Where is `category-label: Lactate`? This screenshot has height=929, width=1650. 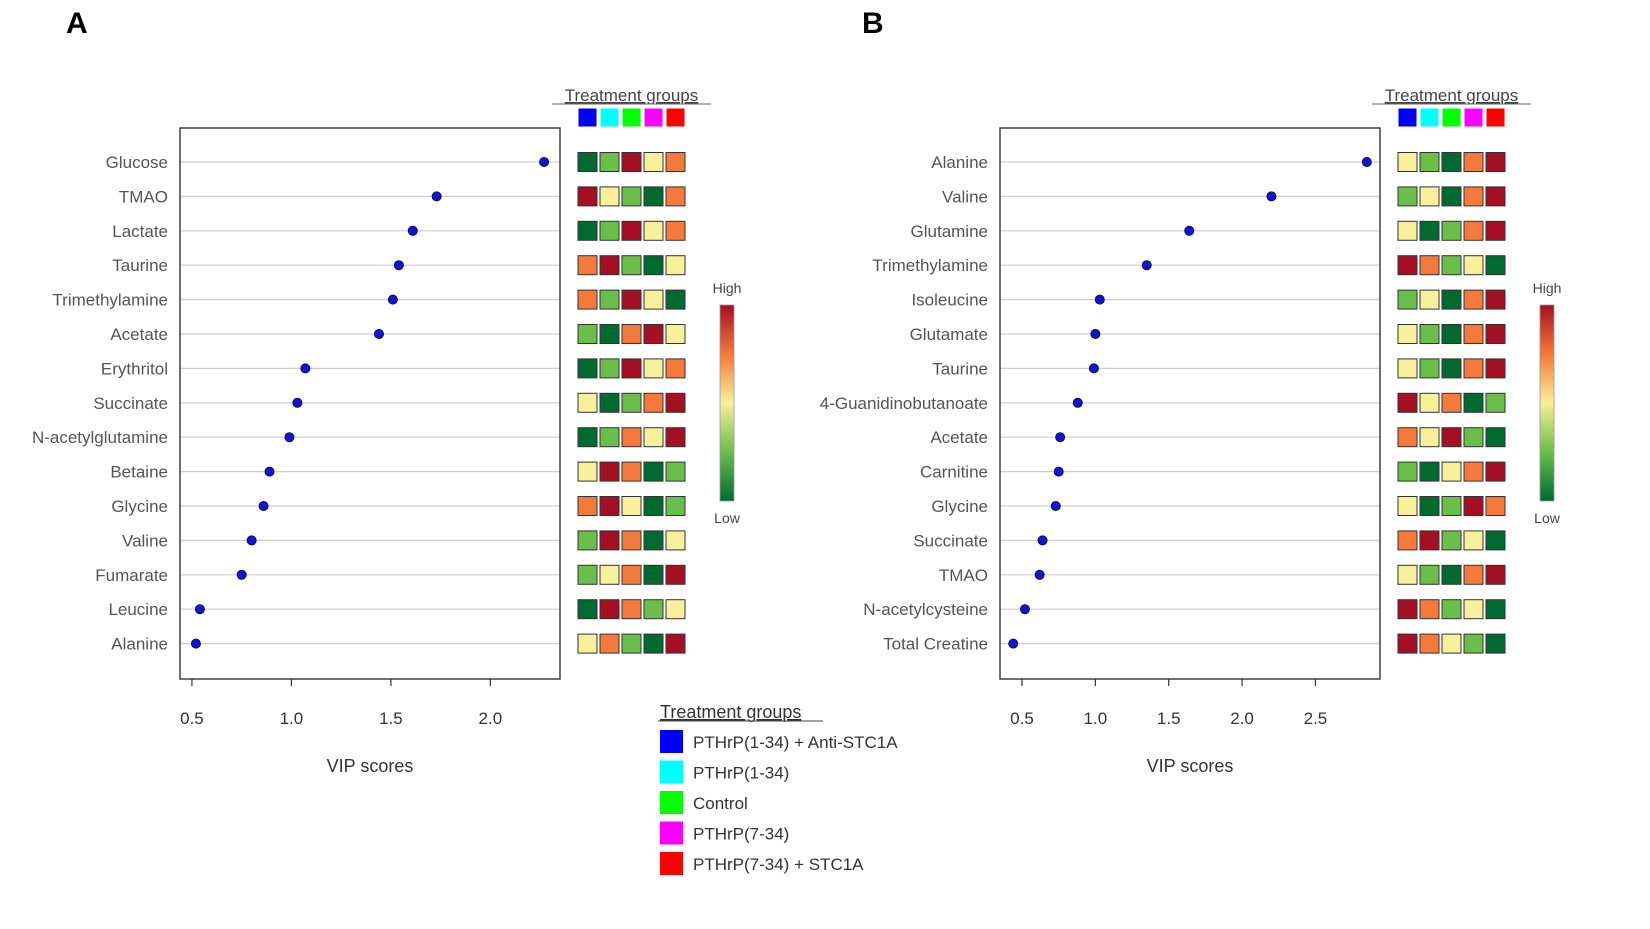 category-label: Lactate is located at coordinates (140, 231).